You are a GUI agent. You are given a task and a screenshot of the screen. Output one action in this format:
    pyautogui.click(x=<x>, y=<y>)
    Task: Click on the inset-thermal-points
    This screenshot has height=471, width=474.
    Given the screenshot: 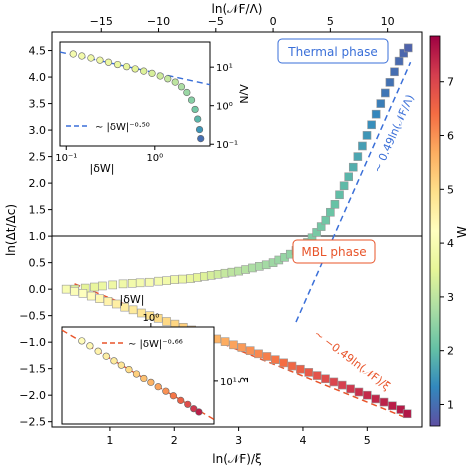 What is the action you would take?
    pyautogui.click(x=137, y=96)
    